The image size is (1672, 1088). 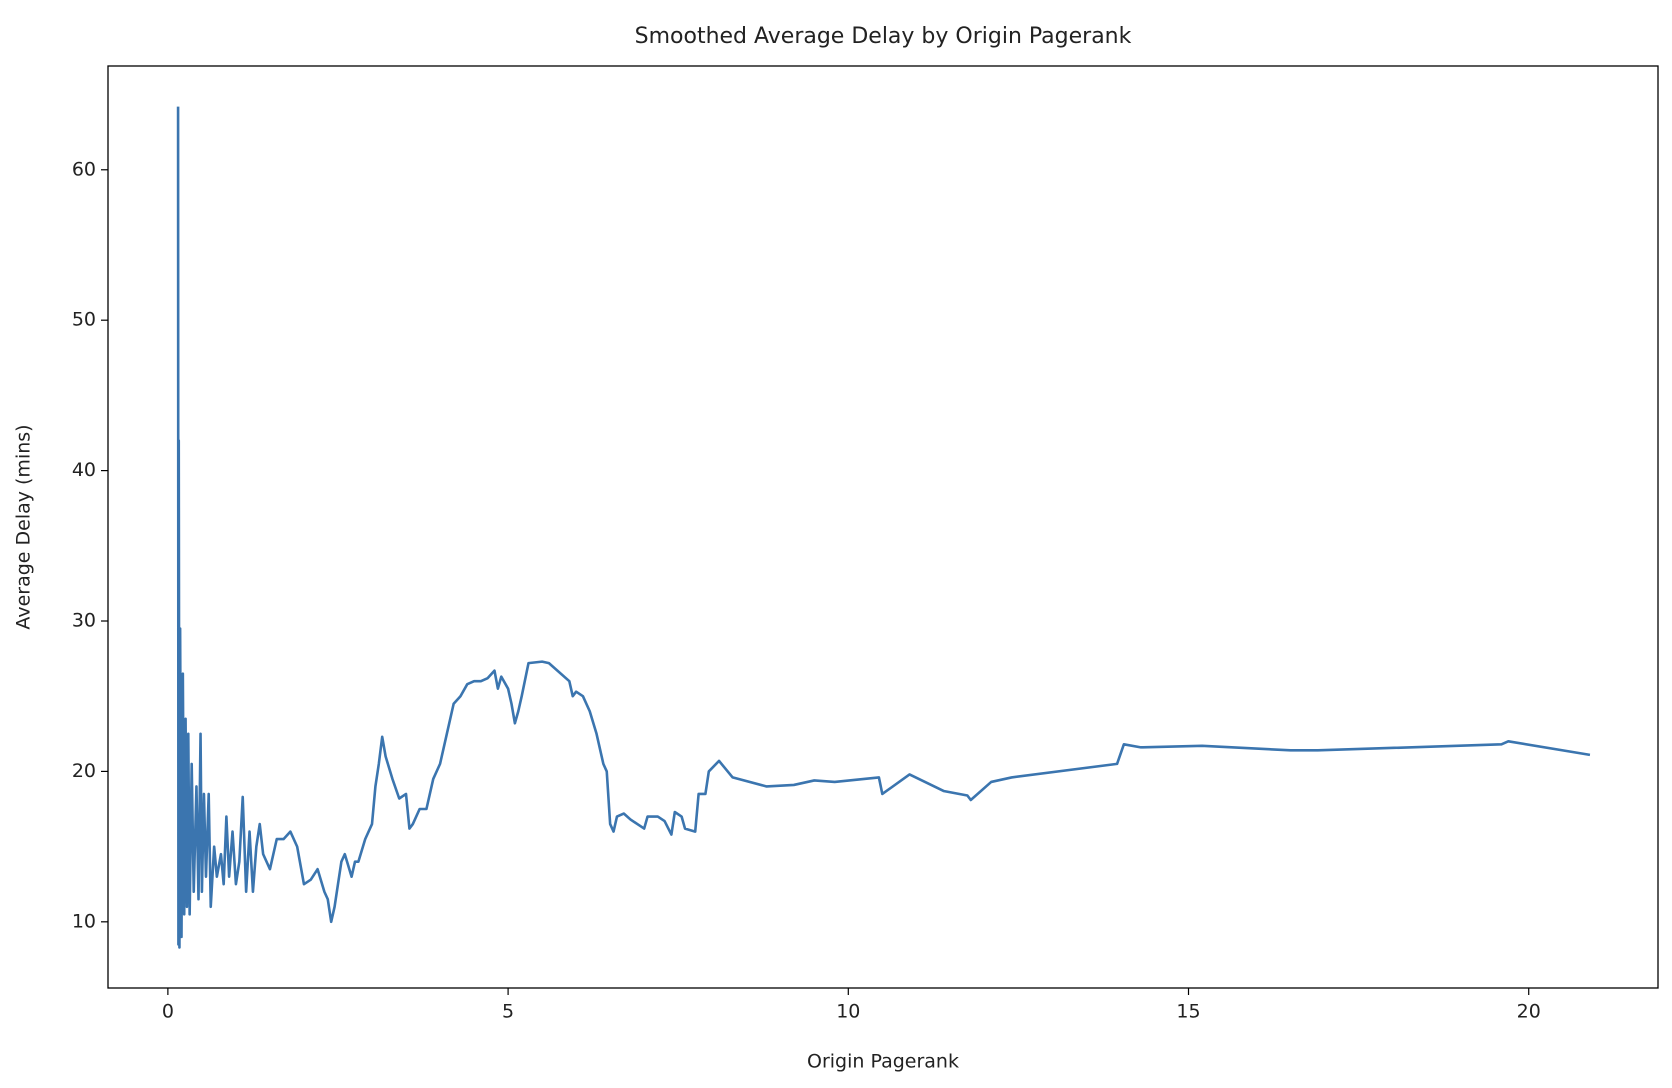 I want to click on x-tick-label: 15, so click(x=1188, y=1012).